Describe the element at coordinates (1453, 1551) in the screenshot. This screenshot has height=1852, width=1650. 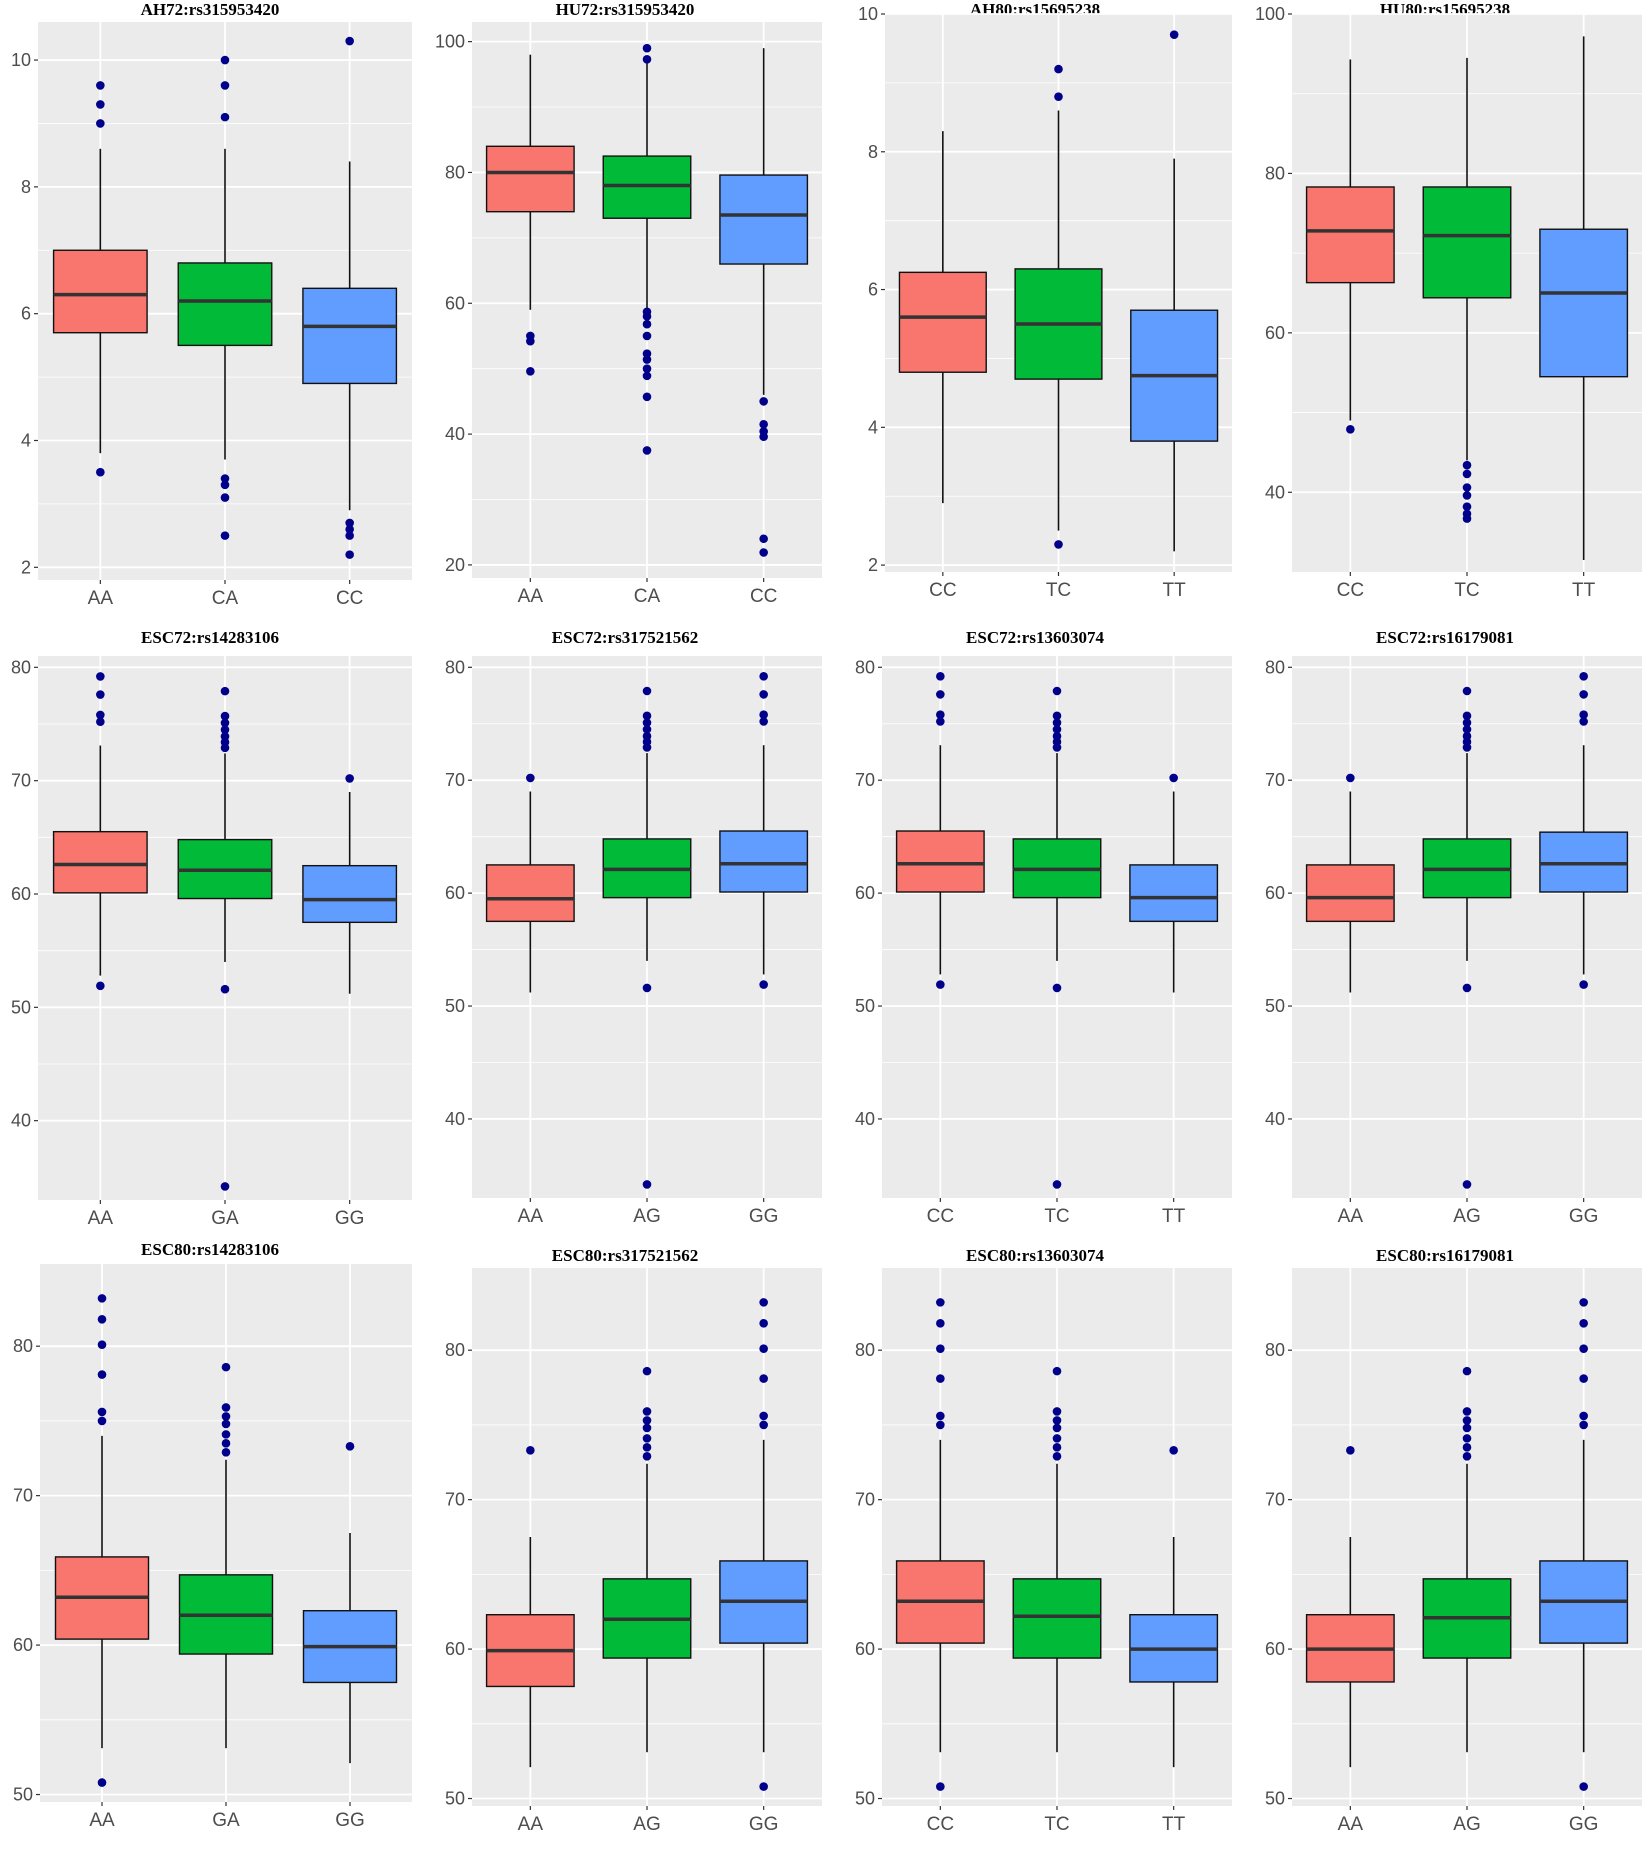
I see `boxplot-svg: 50 60 70 80 AA AG GG` at that location.